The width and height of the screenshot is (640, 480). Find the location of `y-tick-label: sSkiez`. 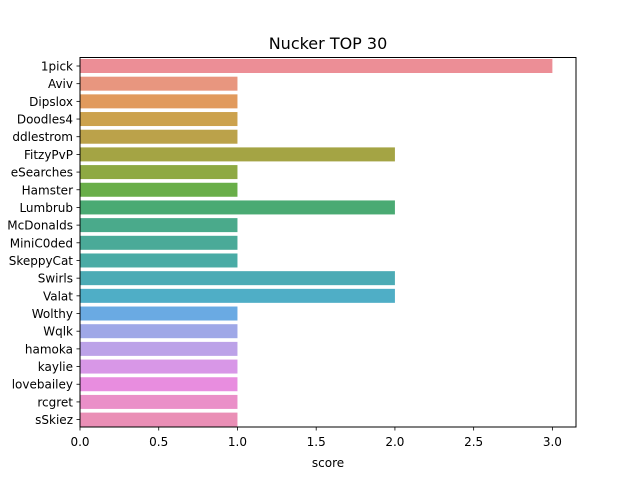

y-tick-label: sSkiez is located at coordinates (54, 420).